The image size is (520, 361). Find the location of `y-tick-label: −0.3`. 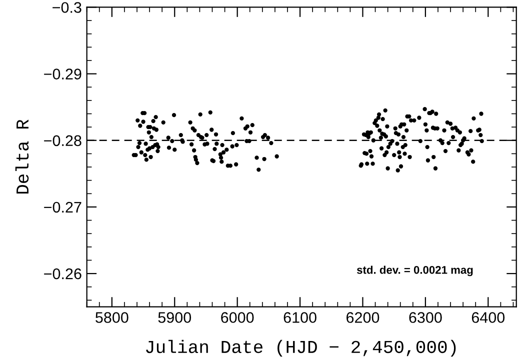

y-tick-label: −0.3 is located at coordinates (67, 7).